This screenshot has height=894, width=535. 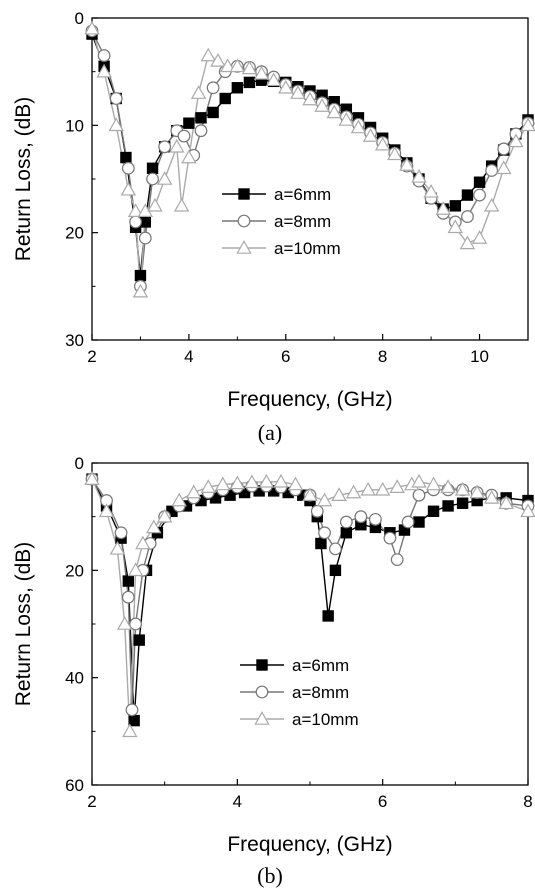 What do you see at coordinates (74, 233) in the screenshot?
I see `y-tick-label: 20` at bounding box center [74, 233].